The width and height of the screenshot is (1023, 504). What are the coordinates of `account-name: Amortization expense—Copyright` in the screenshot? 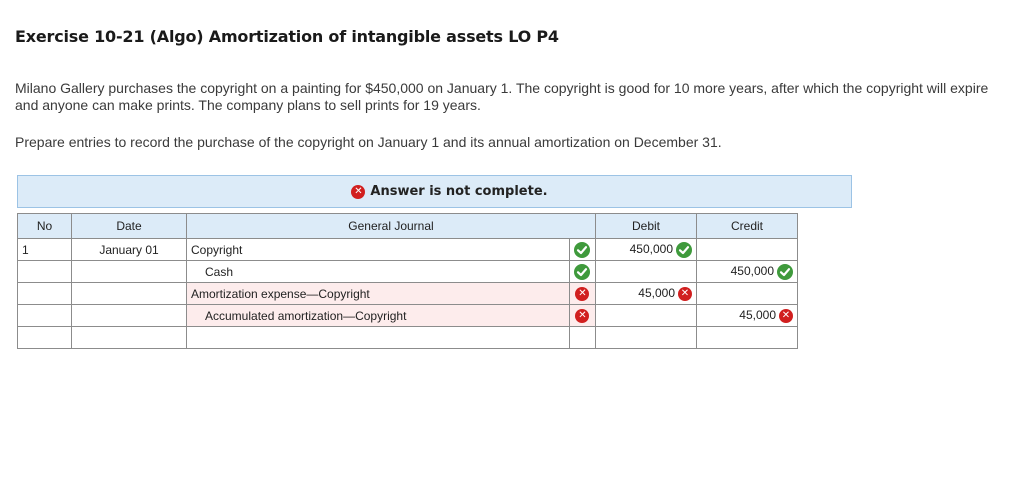 It's located at (280, 293).